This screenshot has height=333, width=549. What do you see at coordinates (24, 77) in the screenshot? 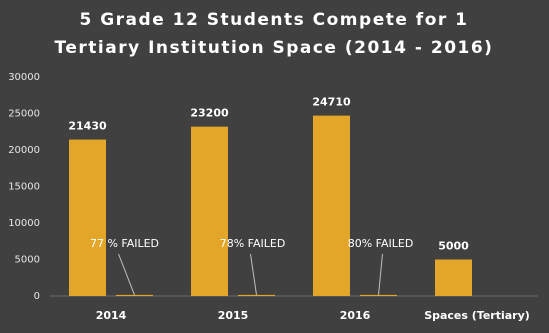
I see `y-tick-label: 30000` at bounding box center [24, 77].